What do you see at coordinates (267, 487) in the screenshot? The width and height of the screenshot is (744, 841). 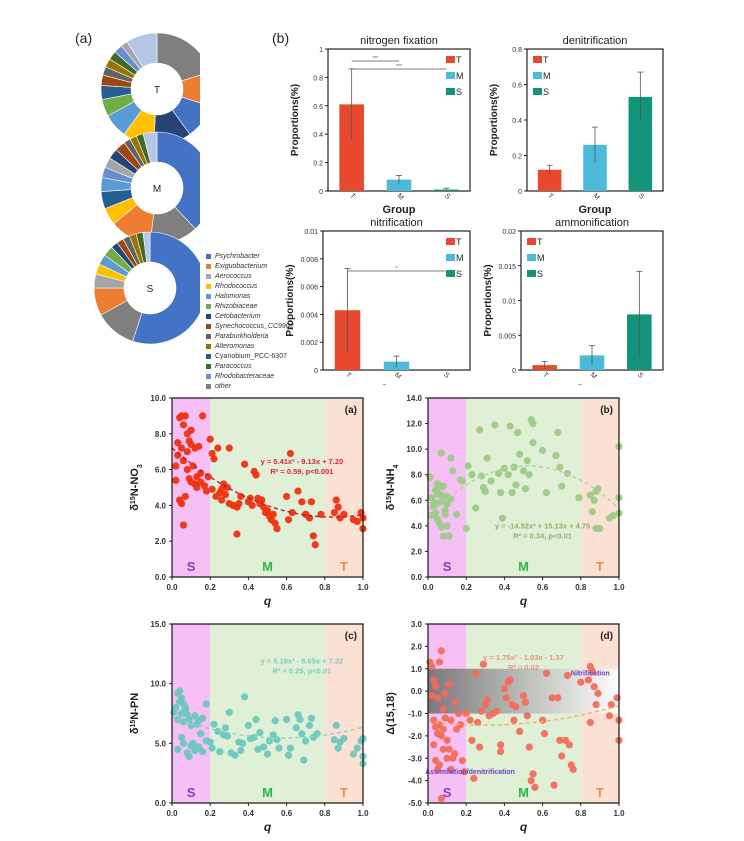 I see `plot-frame` at bounding box center [267, 487].